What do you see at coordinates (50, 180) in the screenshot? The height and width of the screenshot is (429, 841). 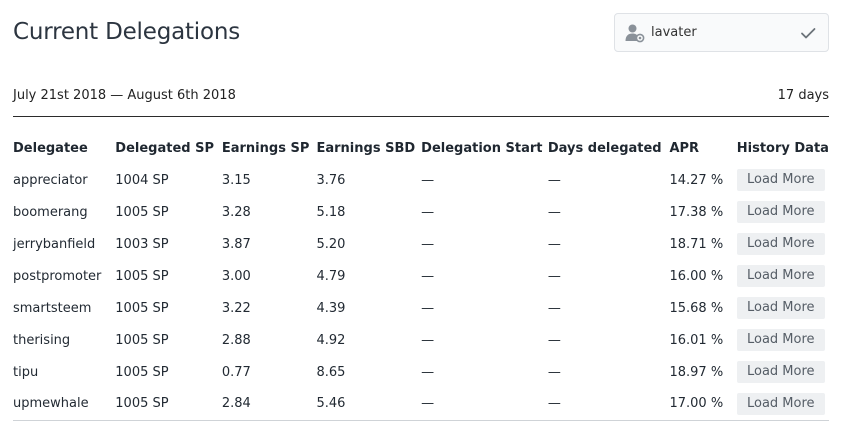 I see `delegatee-cell: appreciator` at bounding box center [50, 180].